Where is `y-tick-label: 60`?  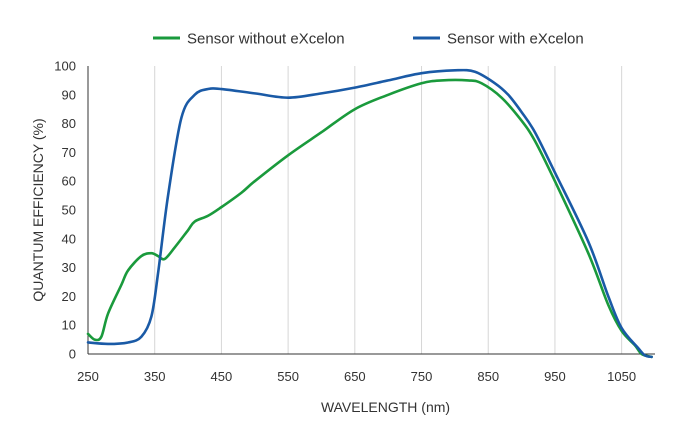
y-tick-label: 60 is located at coordinates (69, 181).